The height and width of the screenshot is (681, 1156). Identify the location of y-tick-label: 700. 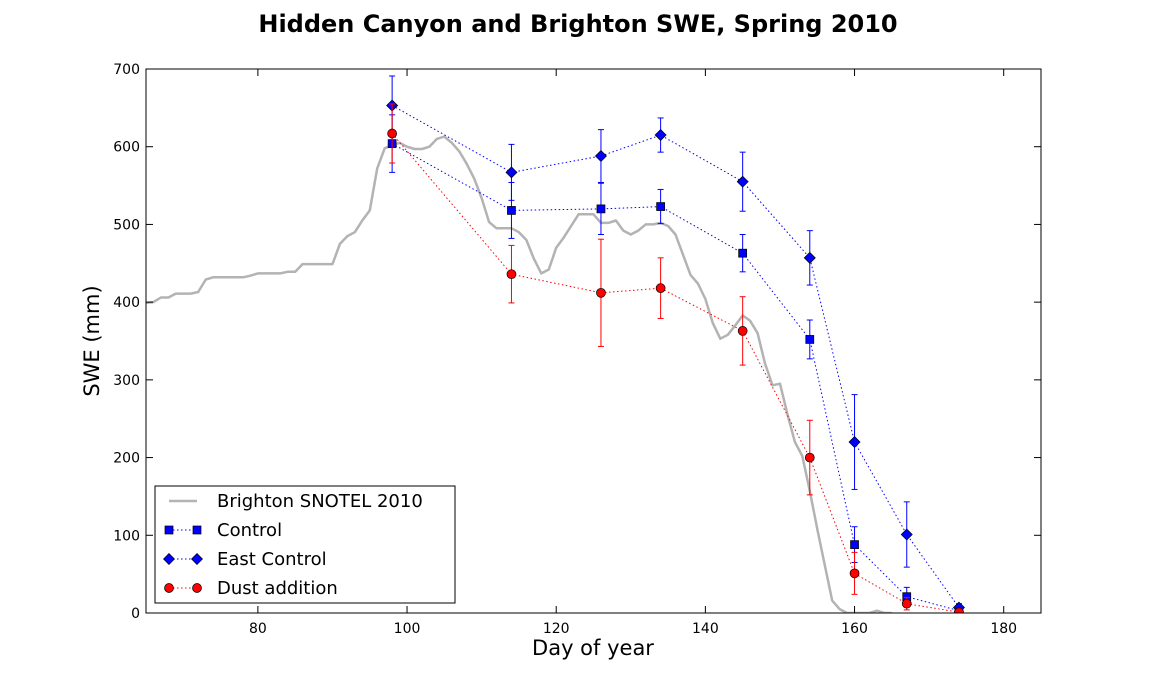
(126, 70).